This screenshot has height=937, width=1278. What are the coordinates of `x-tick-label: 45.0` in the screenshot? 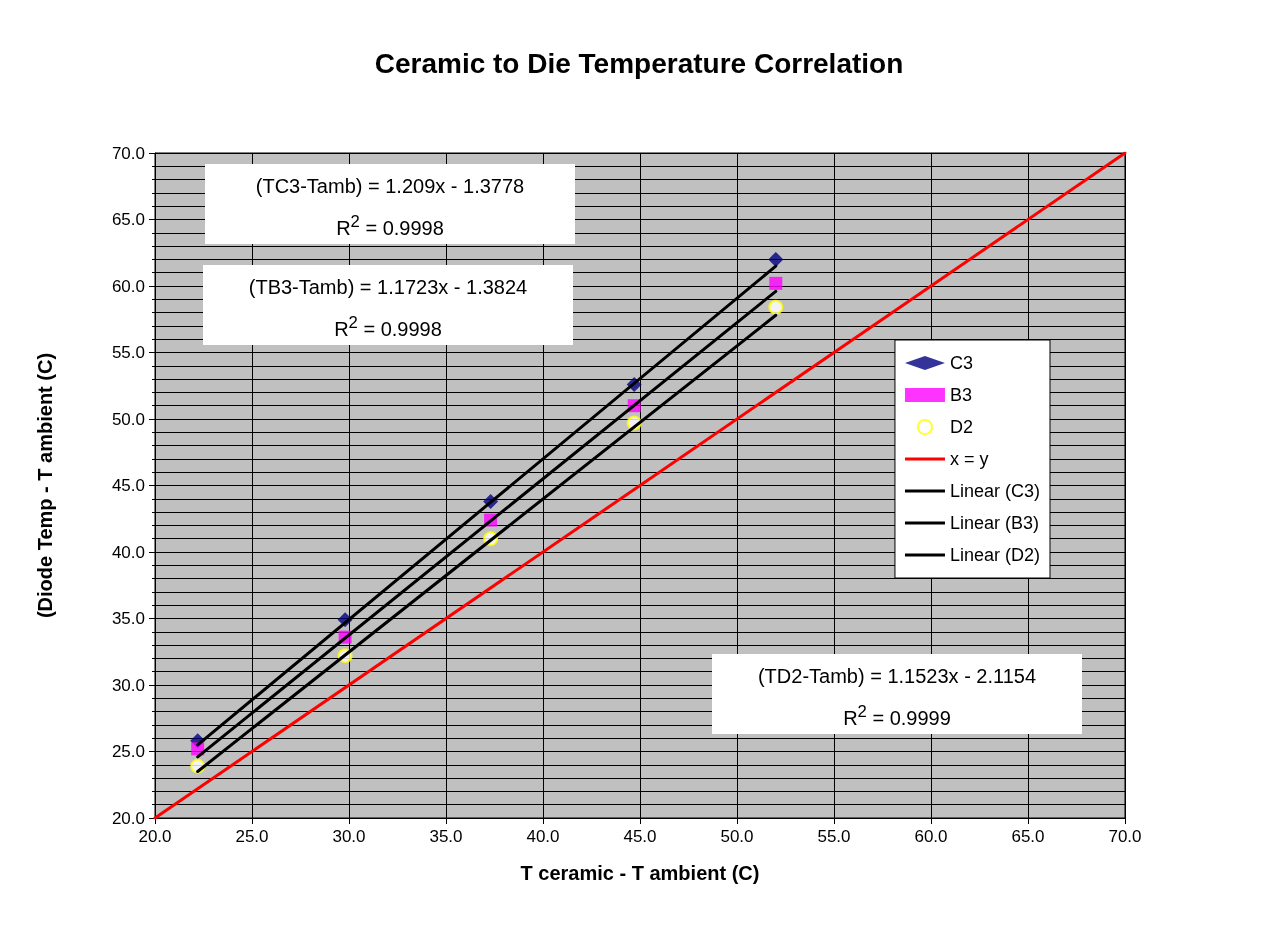 It's located at (640, 836).